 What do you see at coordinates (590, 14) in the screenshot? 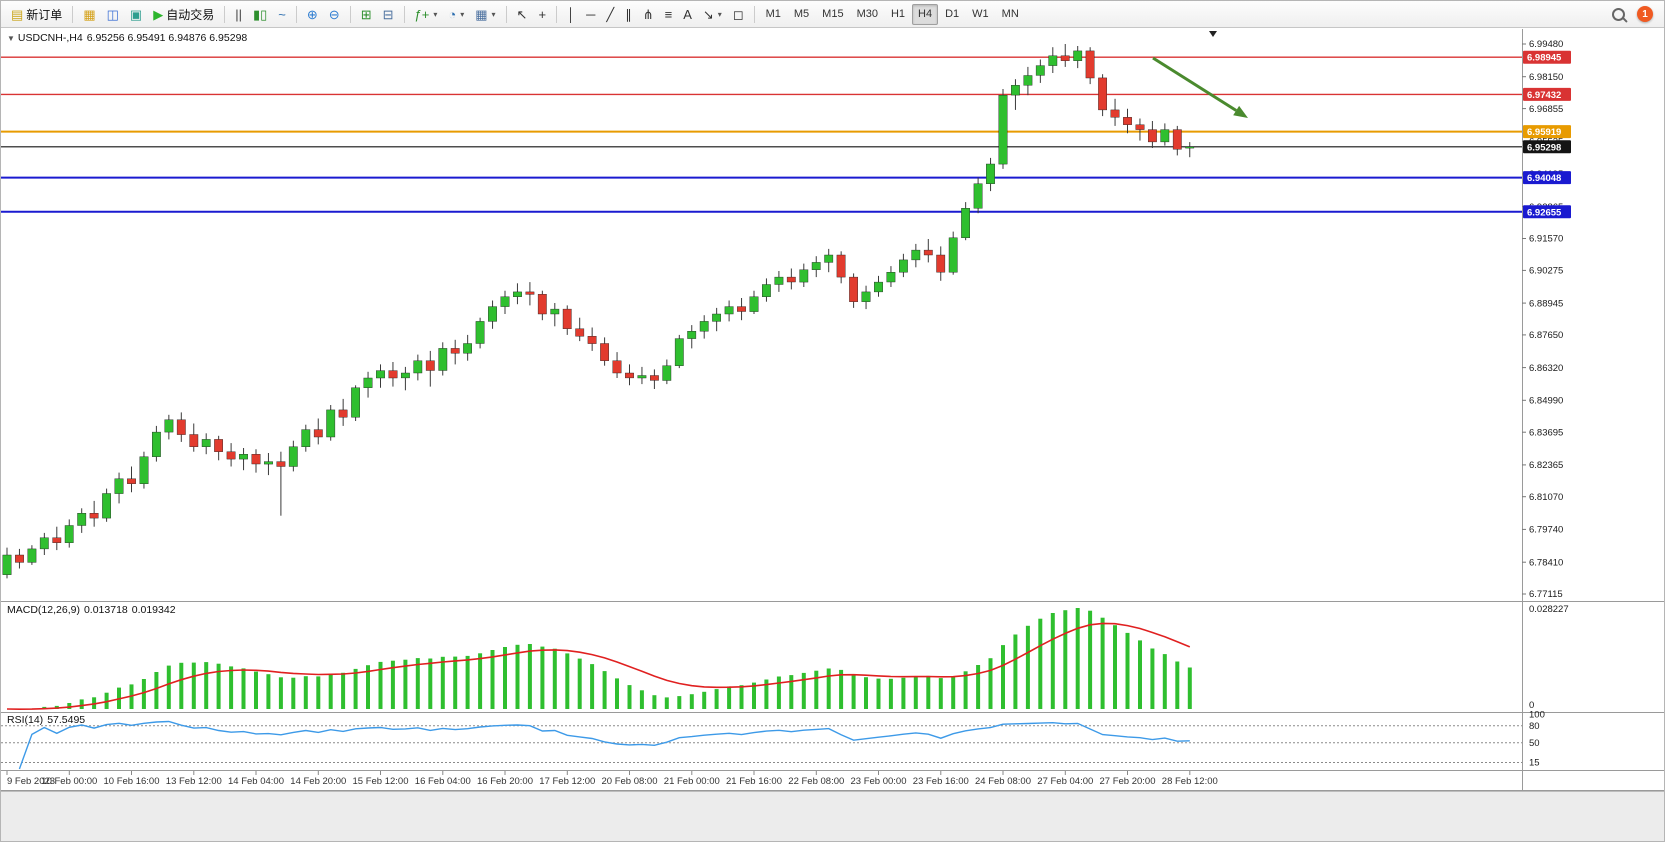
I see `horizontal-line-tool-icon: ─` at bounding box center [590, 14].